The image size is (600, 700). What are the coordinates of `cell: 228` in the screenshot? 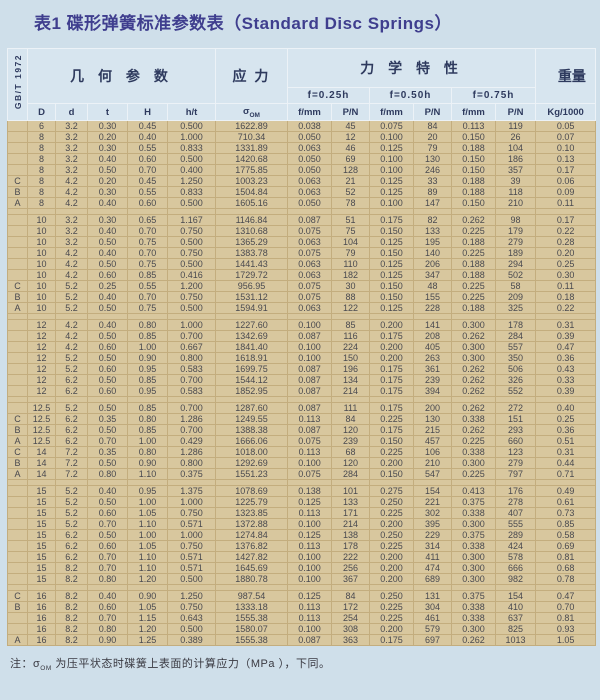 It's located at (432, 308).